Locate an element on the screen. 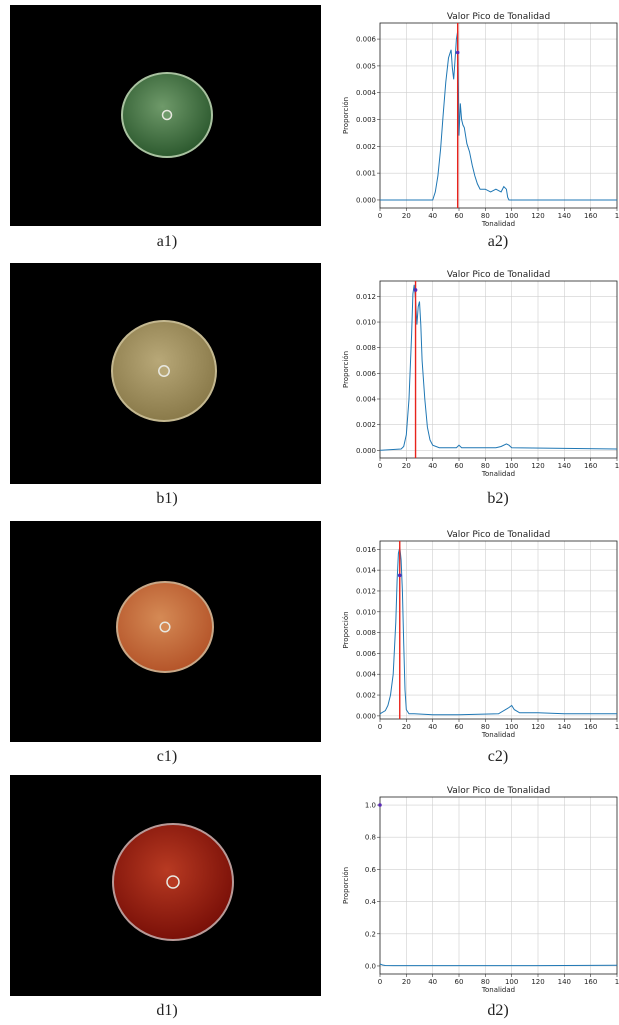  tomato-d1-drawing is located at coordinates (173, 882).